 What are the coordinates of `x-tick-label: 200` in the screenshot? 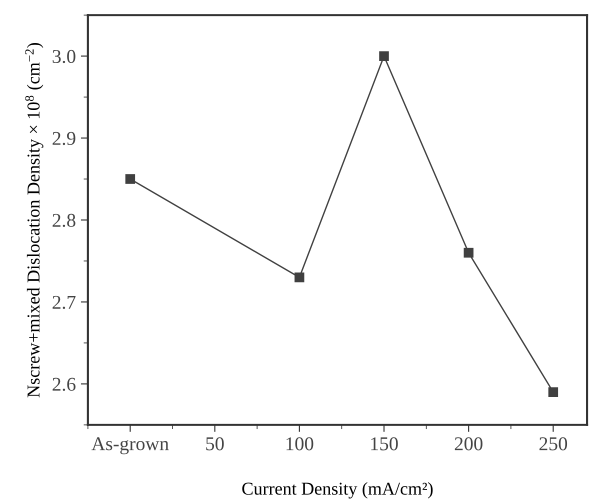 It's located at (468, 443).